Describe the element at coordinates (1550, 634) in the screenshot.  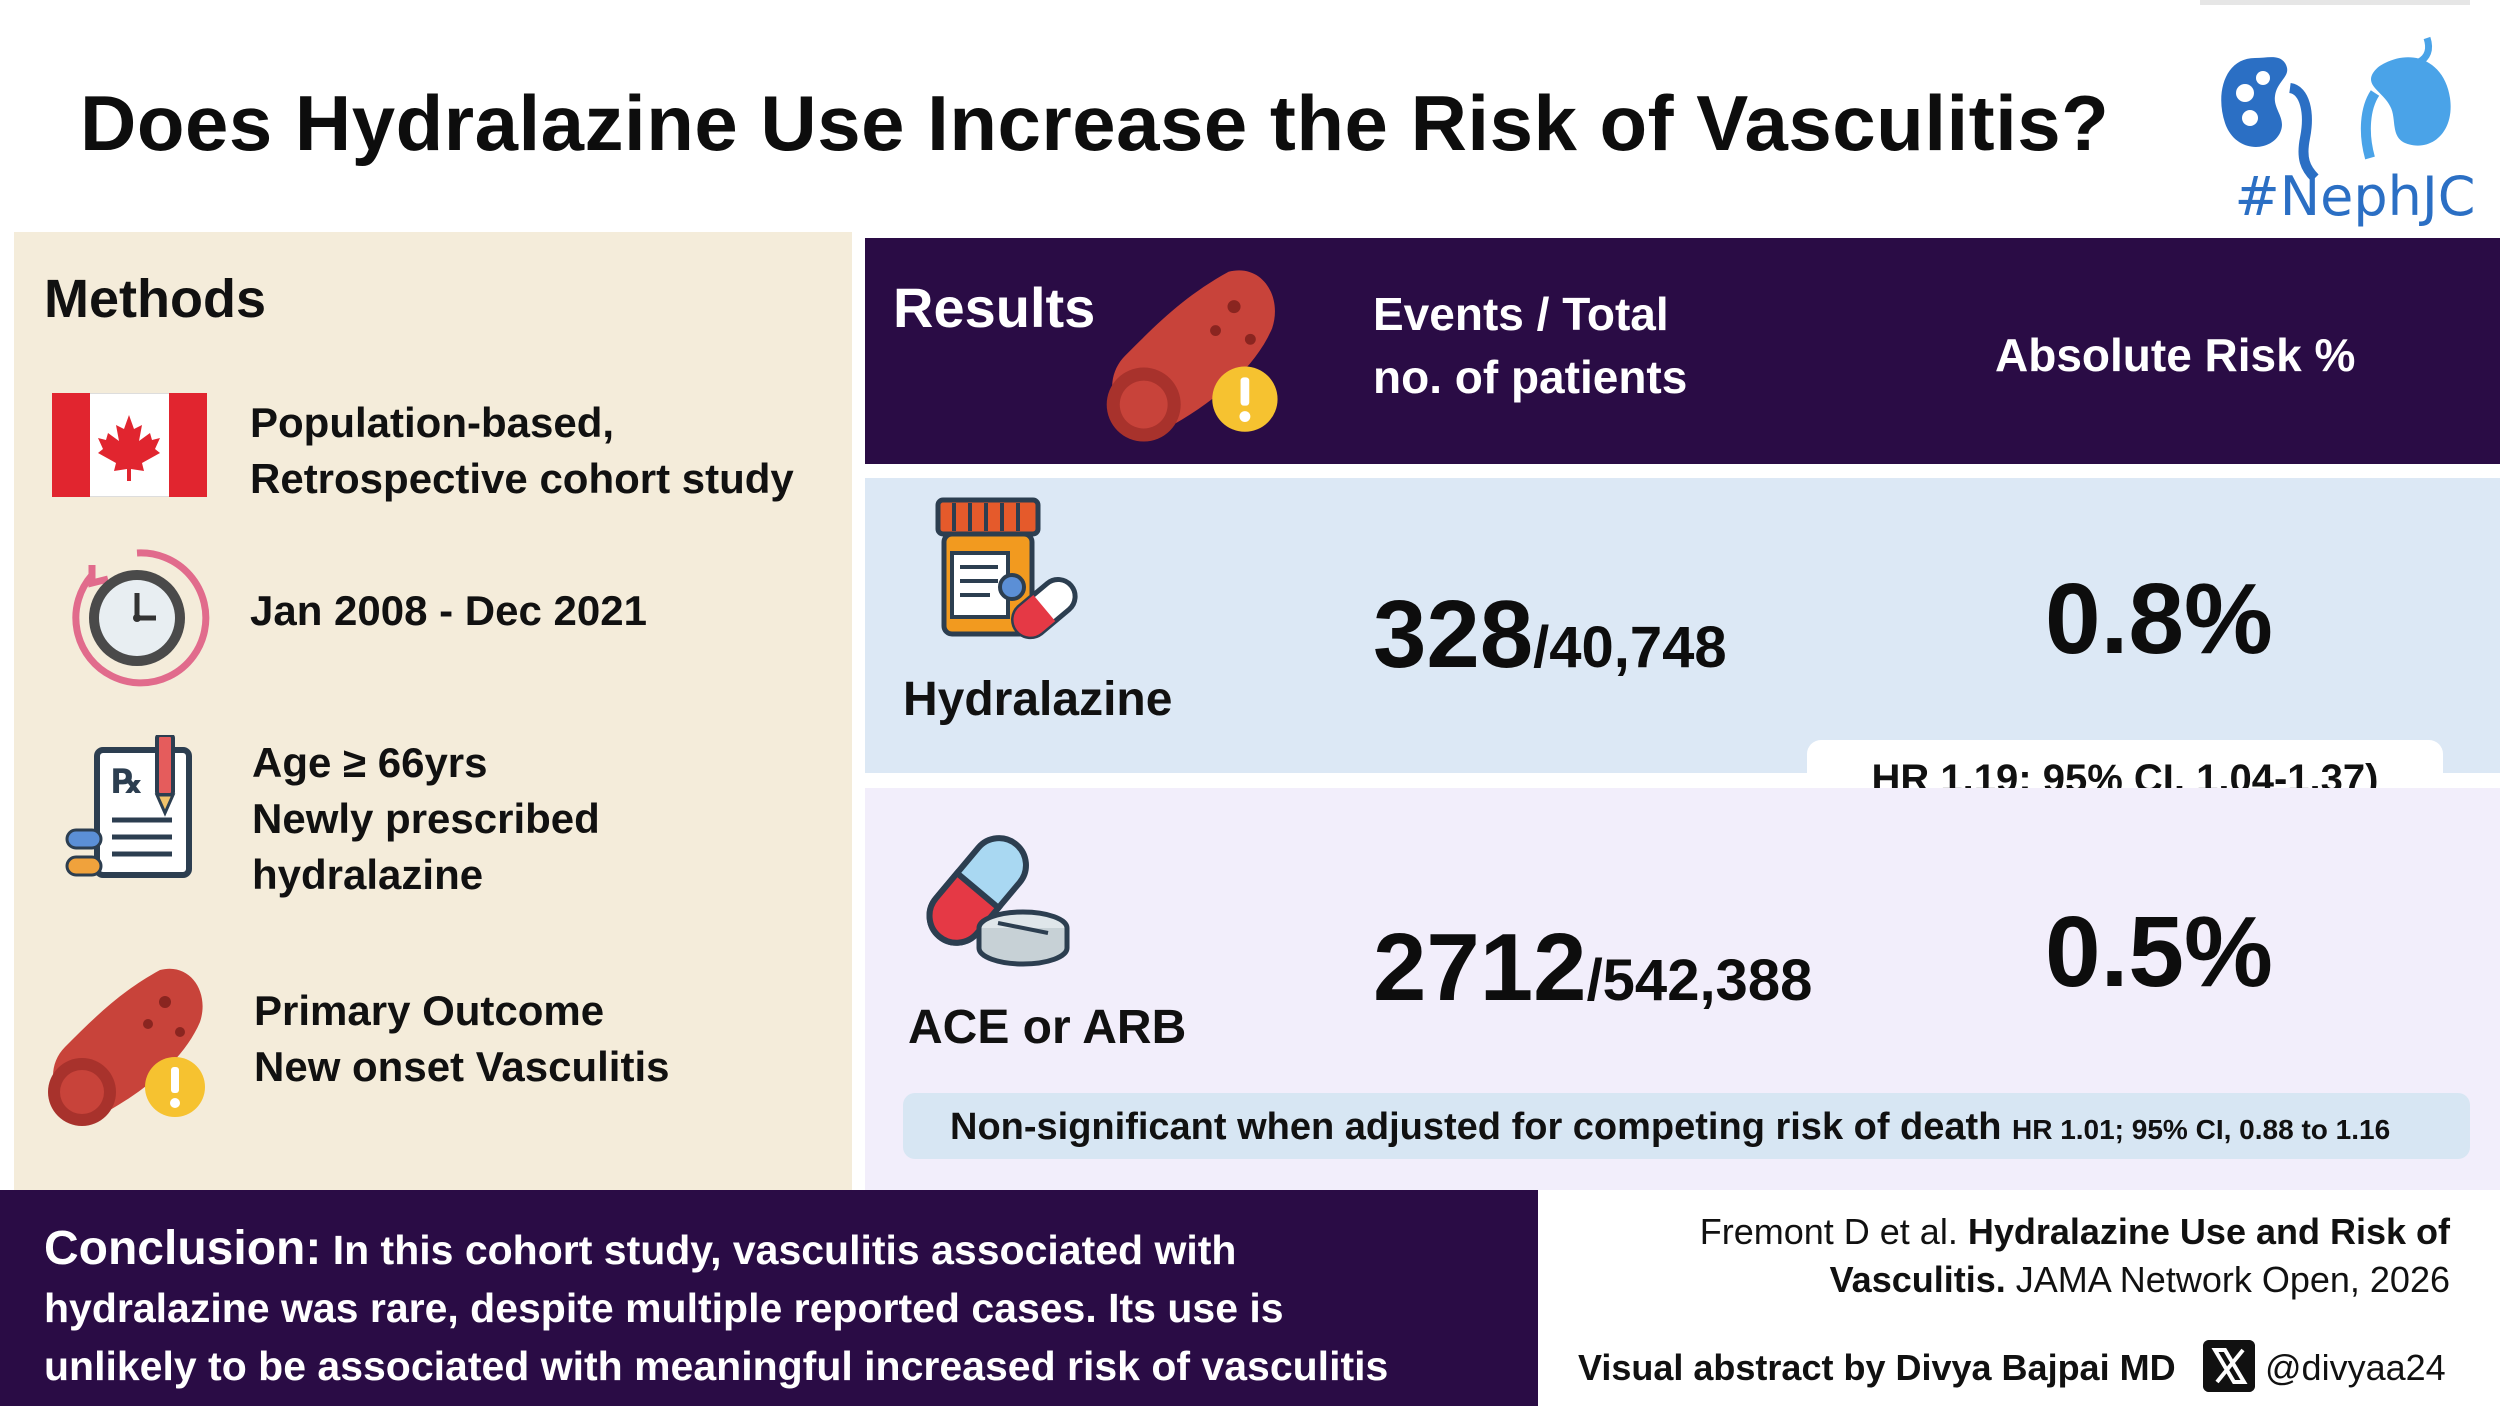
I see `events-hydralazine: 328/40,748` at that location.